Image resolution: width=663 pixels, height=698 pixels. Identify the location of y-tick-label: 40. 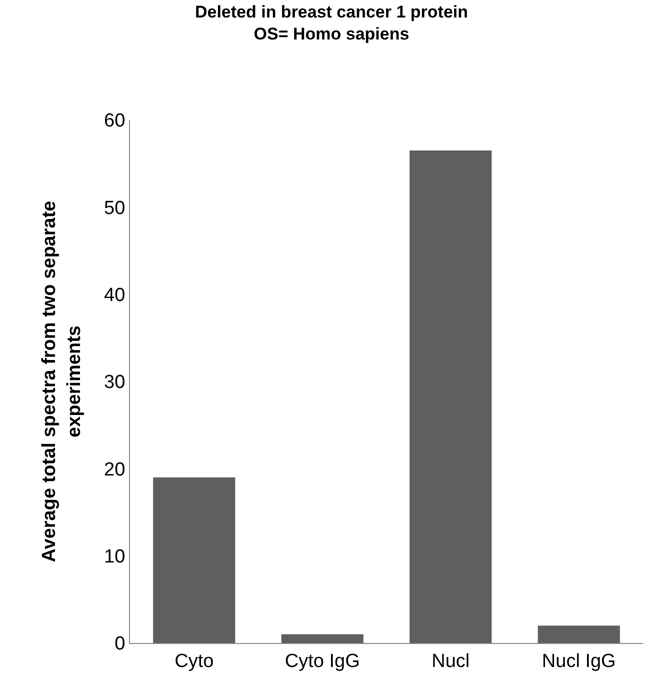
(115, 295).